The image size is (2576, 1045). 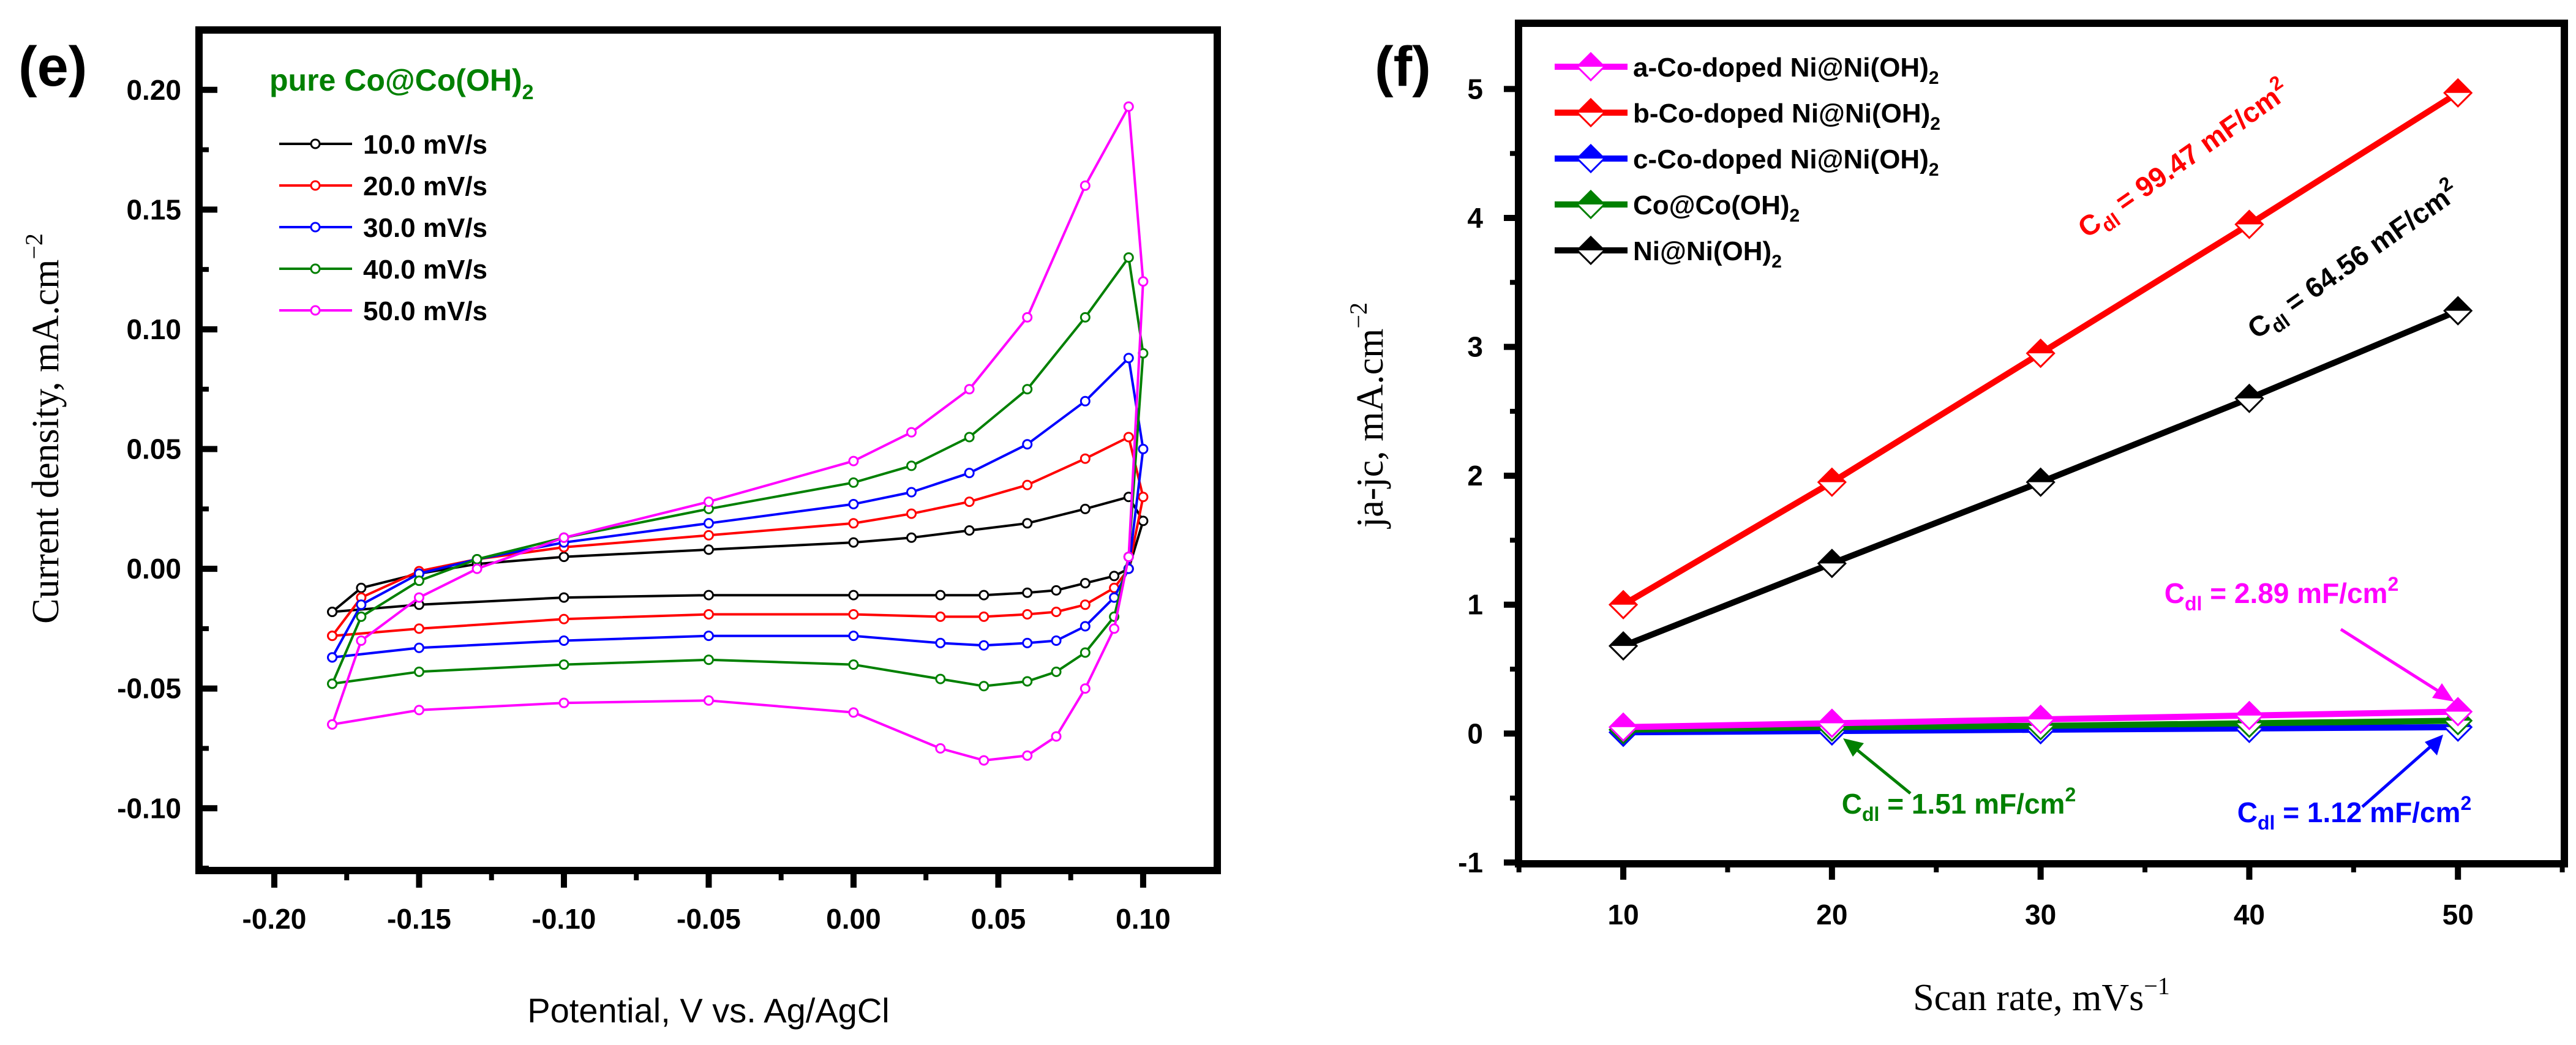 What do you see at coordinates (1403, 67) in the screenshot?
I see `panel-label-f: (f)` at bounding box center [1403, 67].